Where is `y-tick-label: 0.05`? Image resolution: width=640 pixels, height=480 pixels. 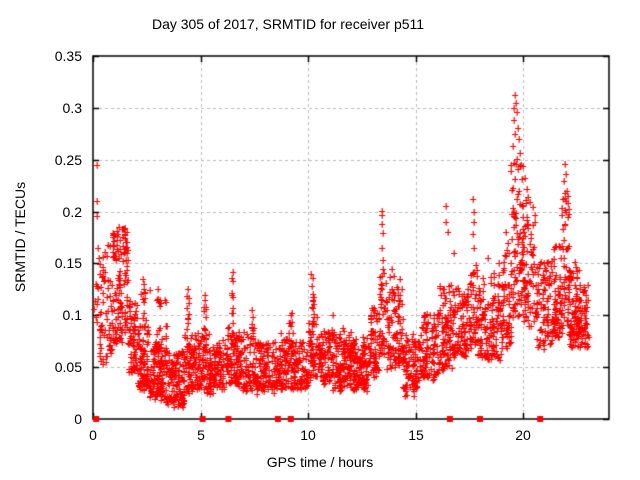 y-tick-label: 0.05 is located at coordinates (68, 367).